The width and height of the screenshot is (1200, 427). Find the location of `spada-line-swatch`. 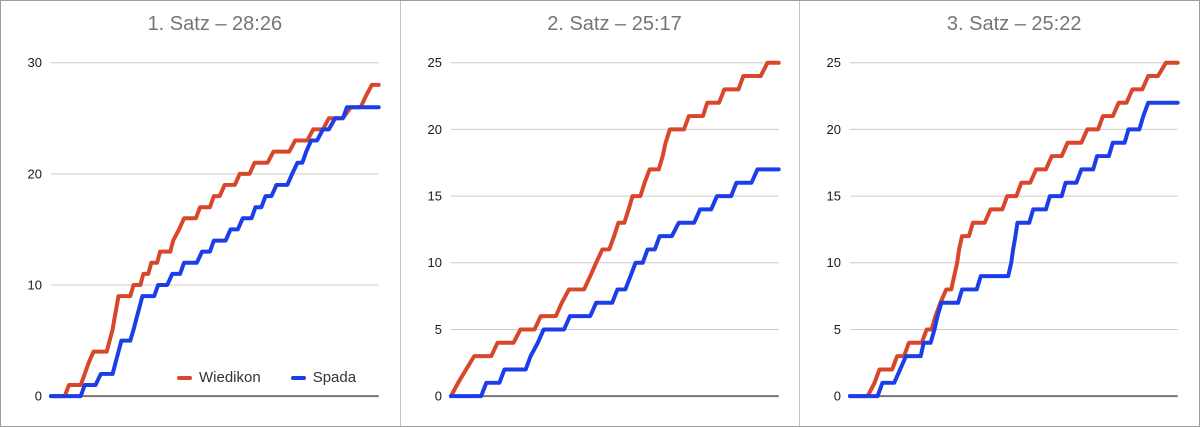

spada-line-swatch is located at coordinates (298, 377).